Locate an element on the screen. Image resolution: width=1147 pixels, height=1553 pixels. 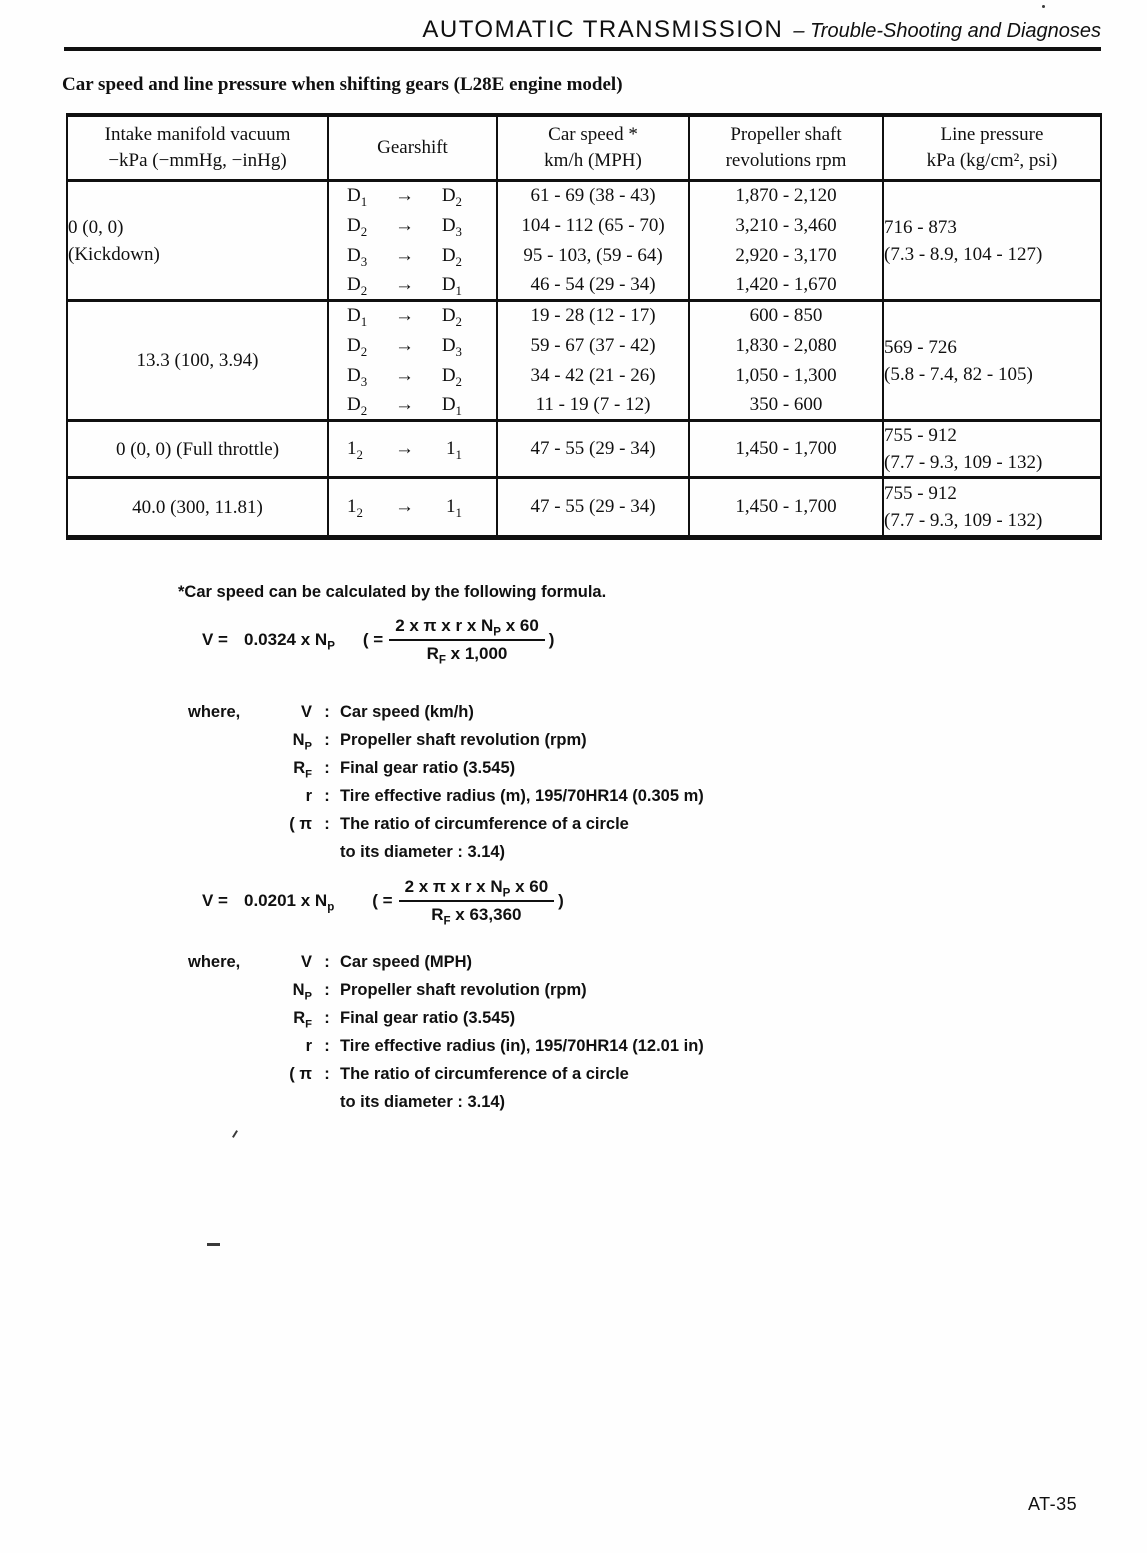
fraction-numerator: 2 x π x r x NP x 60 is located at coordinates (467, 628).